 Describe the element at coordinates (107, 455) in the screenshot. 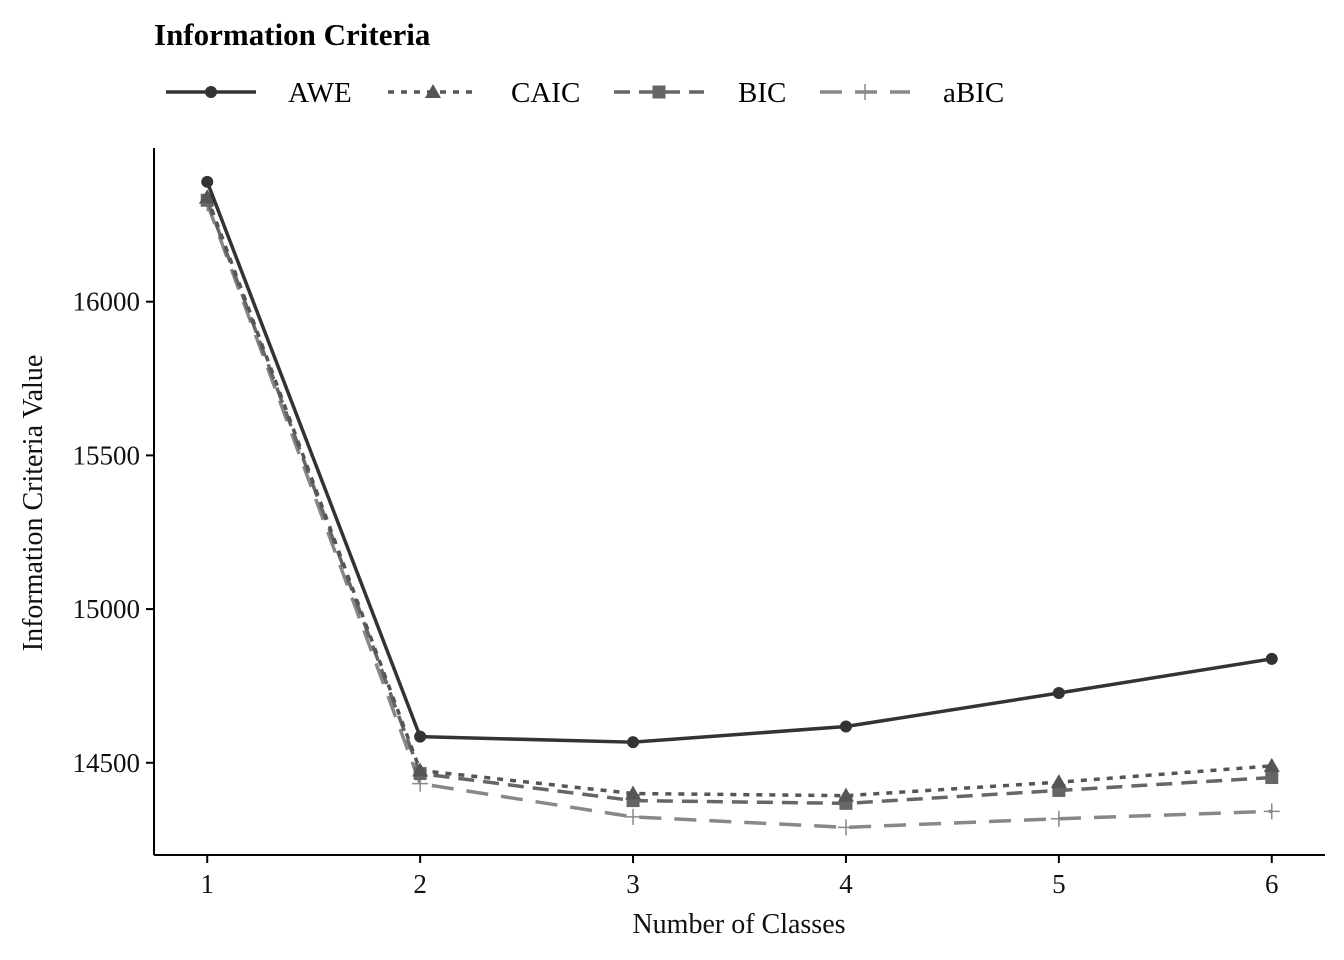

I see `y-tick-label: 15500` at that location.